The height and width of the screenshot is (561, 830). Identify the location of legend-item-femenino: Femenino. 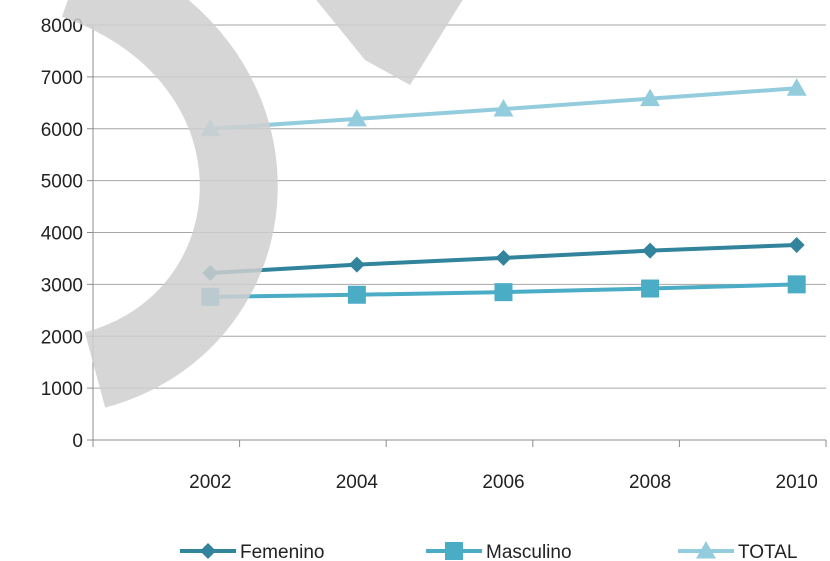
(252, 551).